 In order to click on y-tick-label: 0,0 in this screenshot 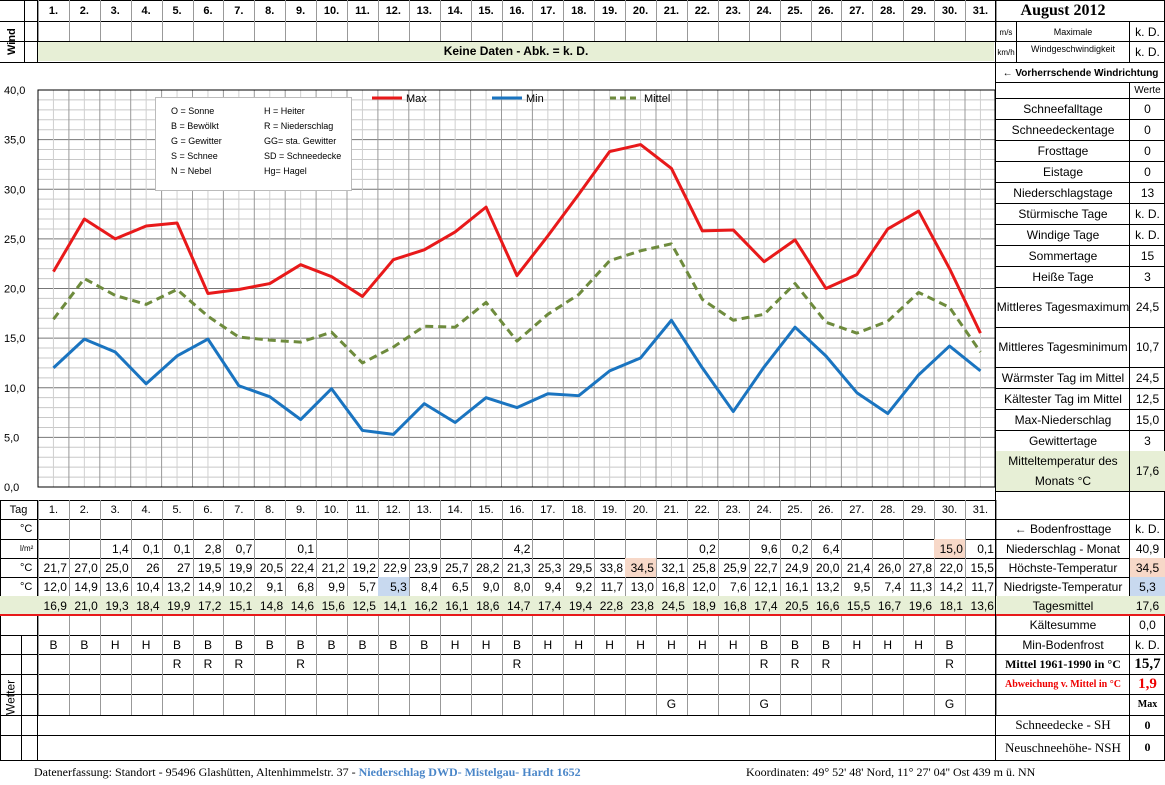, I will do `click(11, 488)`.